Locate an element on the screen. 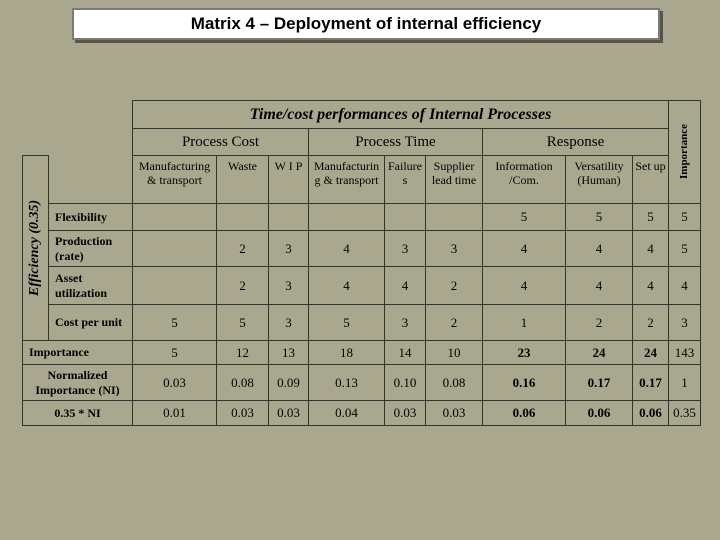 Image resolution: width=720 pixels, height=540 pixels. group-header: Process Time is located at coordinates (395, 142).